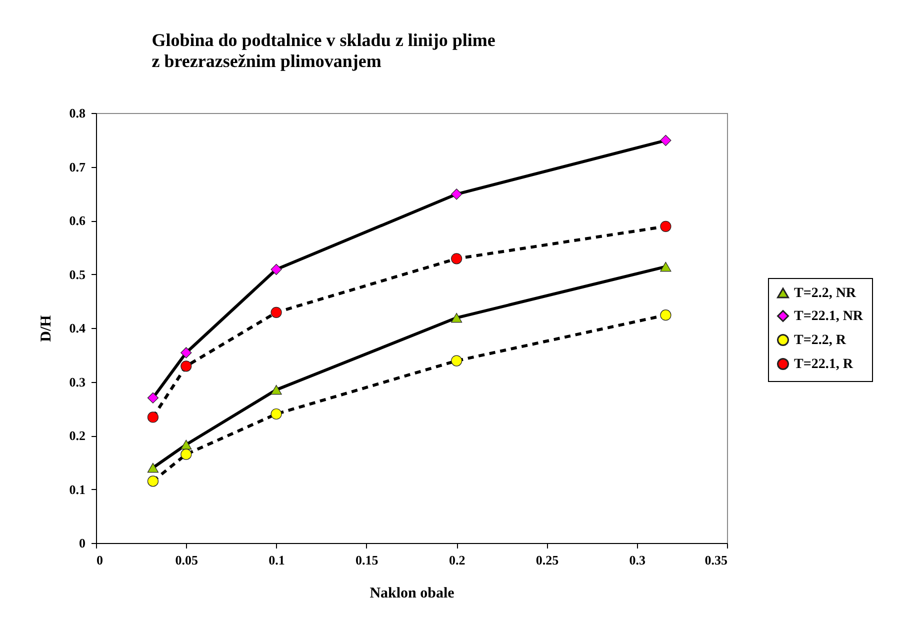 Image resolution: width=918 pixels, height=633 pixels. I want to click on x-tick-label: 0.3, so click(637, 560).